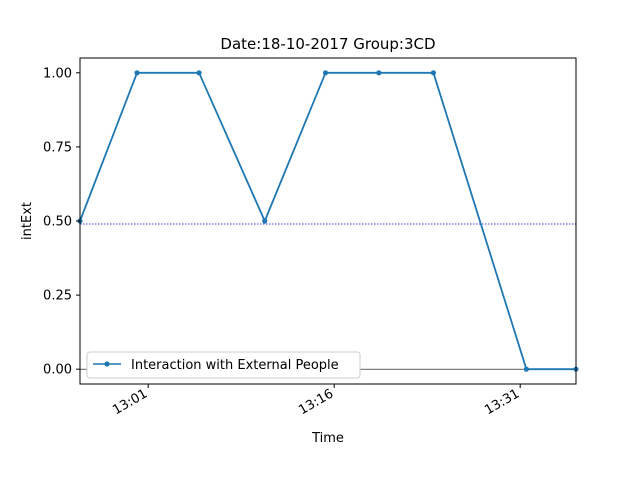 The height and width of the screenshot is (480, 640). Describe the element at coordinates (57, 222) in the screenshot. I see `y-tick-label: 0.50` at that location.